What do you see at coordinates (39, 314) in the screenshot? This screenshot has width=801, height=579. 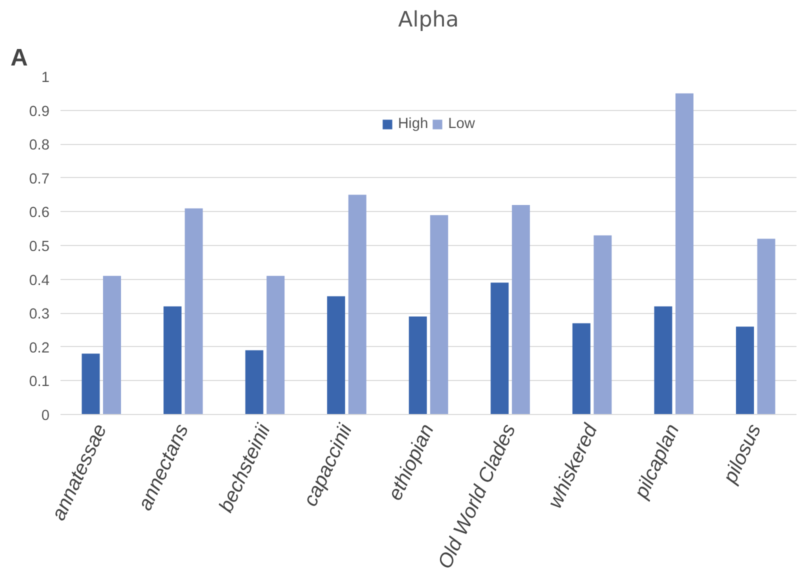 I see `y-tick-label: 0.3` at bounding box center [39, 314].